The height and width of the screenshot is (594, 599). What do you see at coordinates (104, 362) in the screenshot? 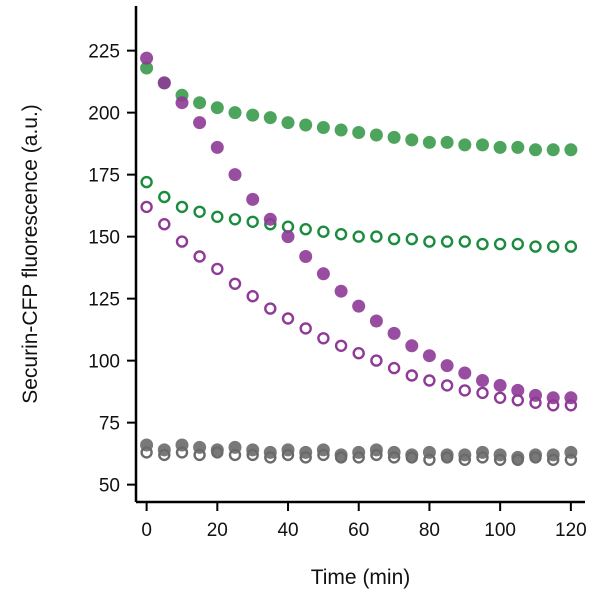
I see `y-tick-label: 100` at bounding box center [104, 362].